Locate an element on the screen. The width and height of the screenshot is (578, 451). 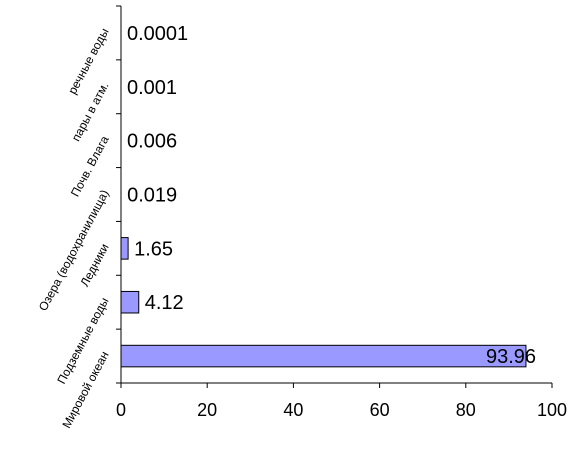
data-label: 4.12 is located at coordinates (164, 303).